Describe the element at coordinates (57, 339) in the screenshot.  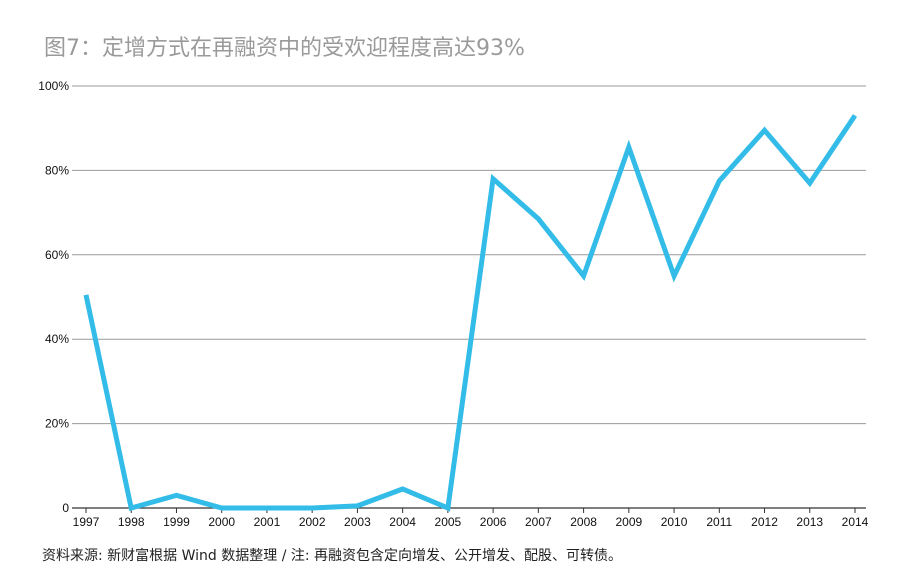
I see `y-tick-label: 40%` at that location.